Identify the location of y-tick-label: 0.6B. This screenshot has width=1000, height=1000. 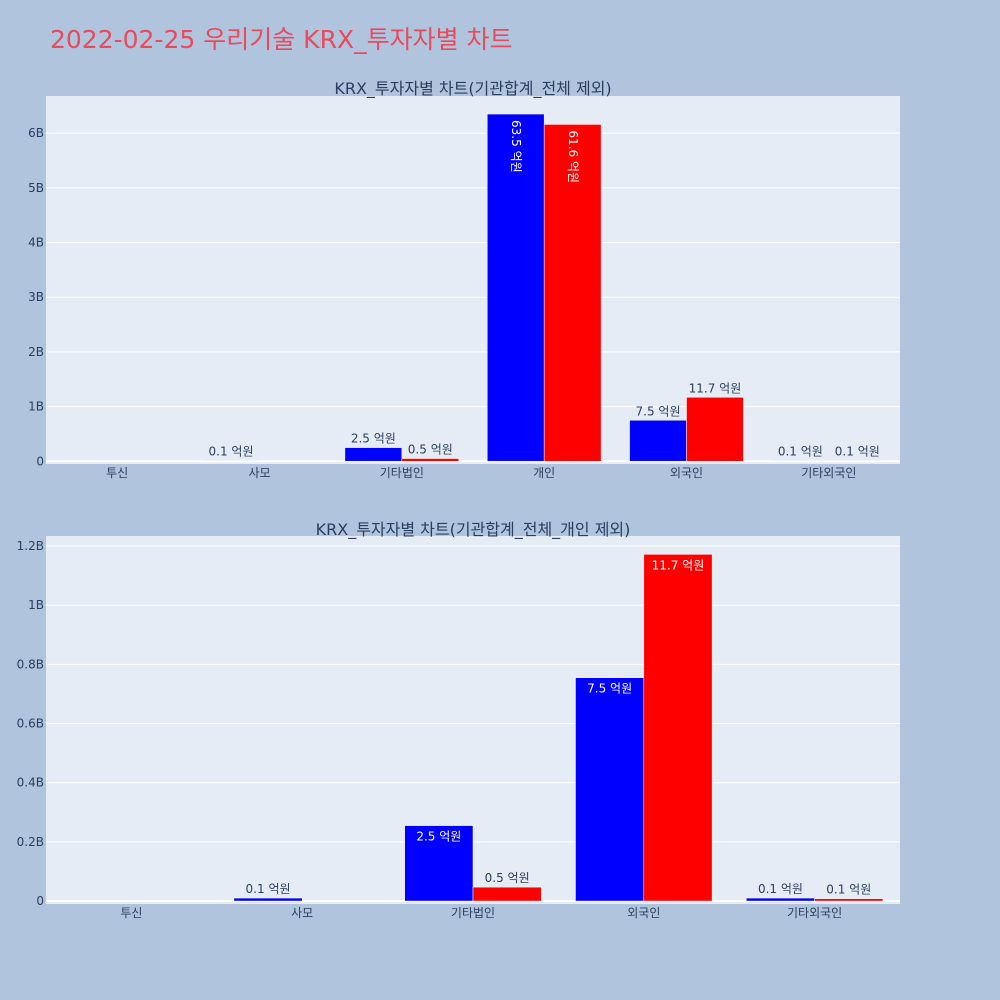
(30, 724).